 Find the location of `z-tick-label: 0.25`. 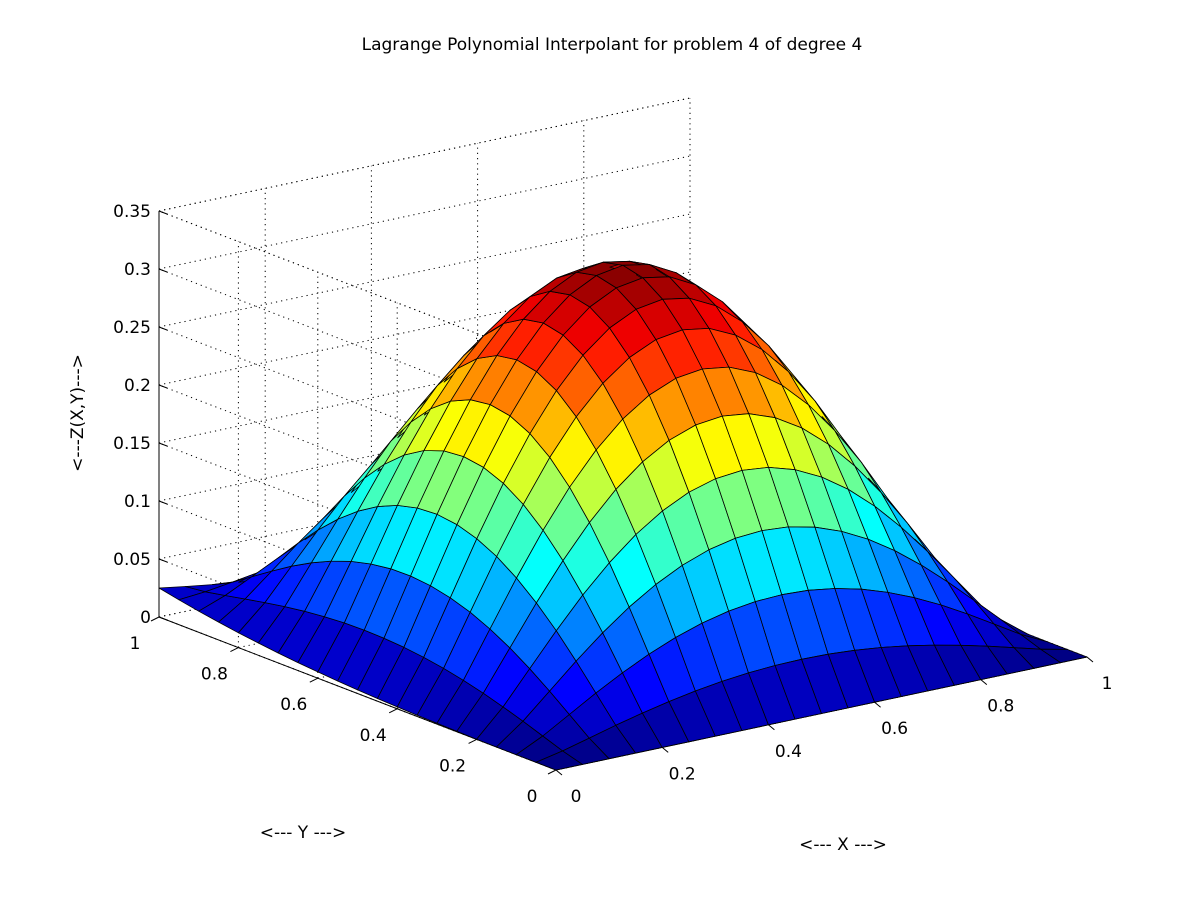

z-tick-label: 0.25 is located at coordinates (132, 328).